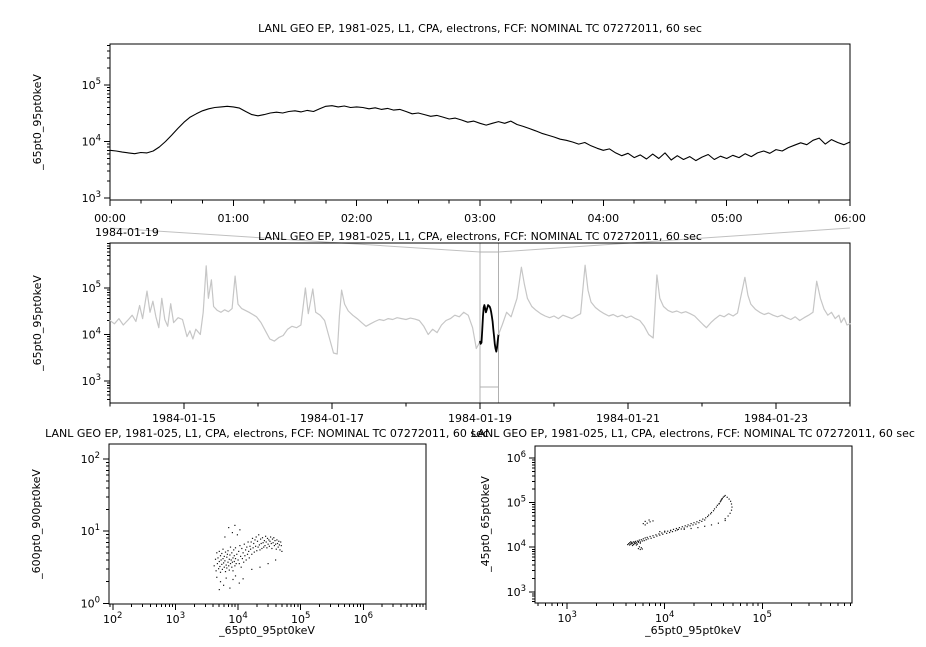 The image size is (926, 647). Describe the element at coordinates (248, 557) in the screenshot. I see `panel3-scatter-points` at that location.